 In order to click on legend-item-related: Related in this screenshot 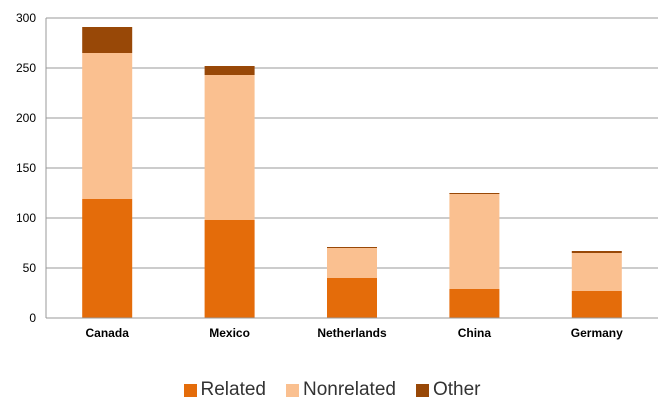, I will do `click(225, 390)`.